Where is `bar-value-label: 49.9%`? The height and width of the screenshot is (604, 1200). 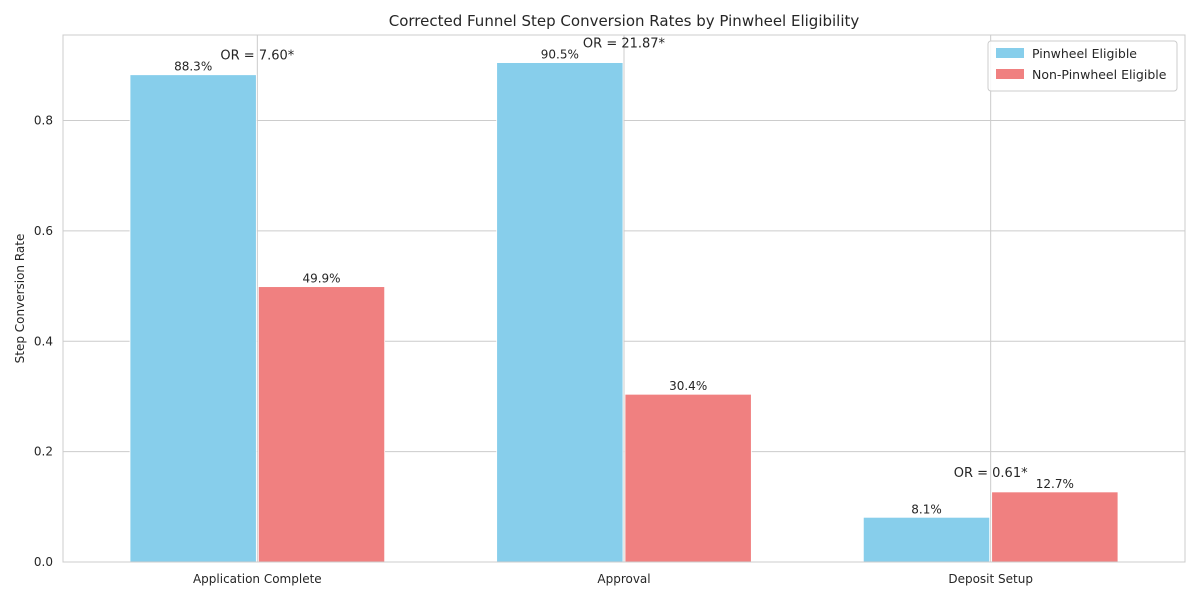
bar-value-label: 49.9% is located at coordinates (321, 279).